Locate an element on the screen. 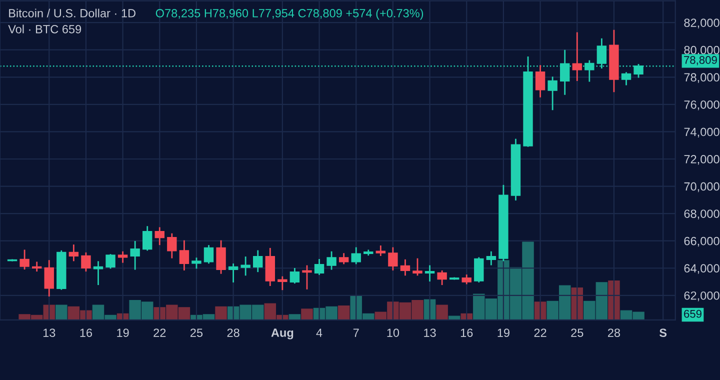 This screenshot has height=380, width=720. x-tick-label: 10 is located at coordinates (393, 332).